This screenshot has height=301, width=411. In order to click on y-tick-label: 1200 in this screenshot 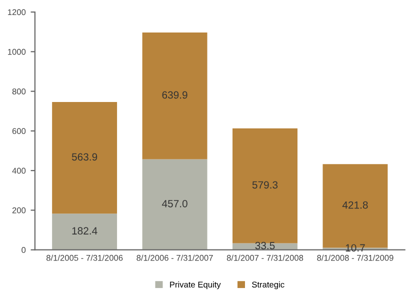, I will do `click(17, 12)`.